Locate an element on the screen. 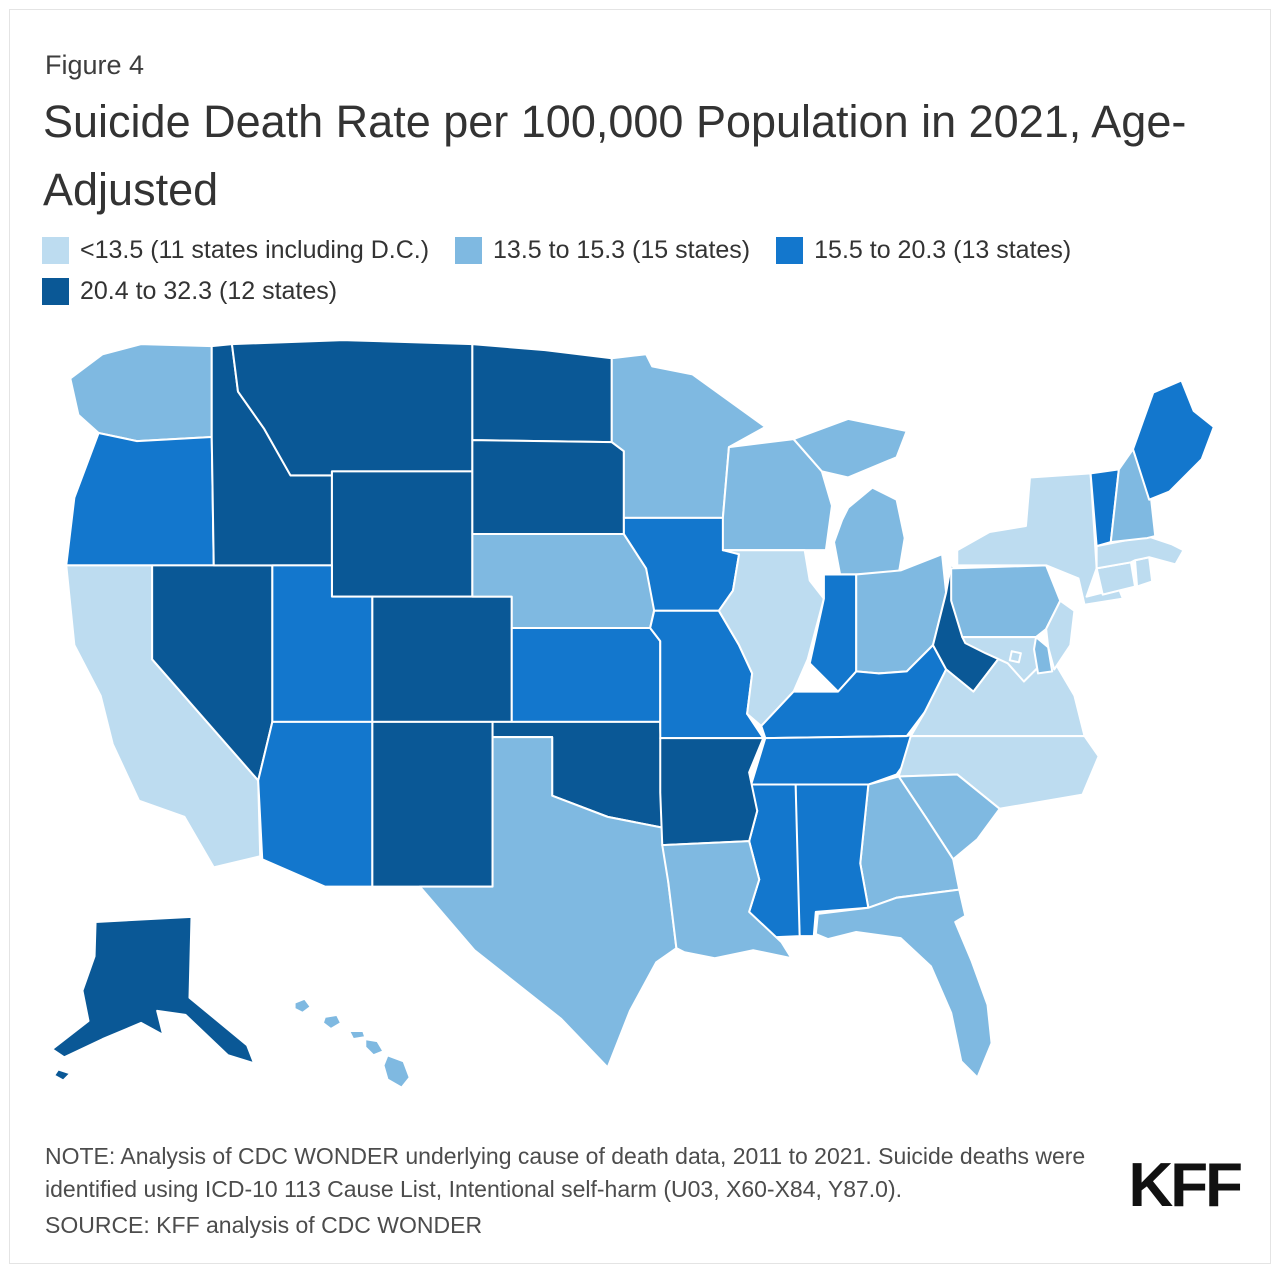 The width and height of the screenshot is (1280, 1273). legend-item-under-13-5: <13.5 (11 states including D.C.) is located at coordinates (235, 250).